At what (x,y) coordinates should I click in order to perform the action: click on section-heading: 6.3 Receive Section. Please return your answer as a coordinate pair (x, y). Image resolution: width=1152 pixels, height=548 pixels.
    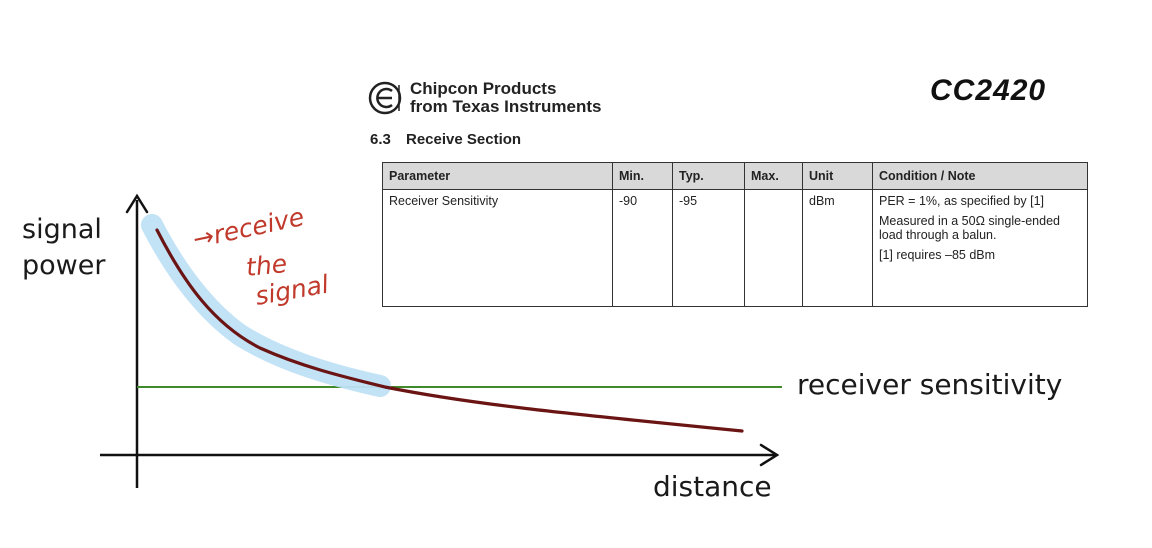
    Looking at the image, I should click on (445, 139).